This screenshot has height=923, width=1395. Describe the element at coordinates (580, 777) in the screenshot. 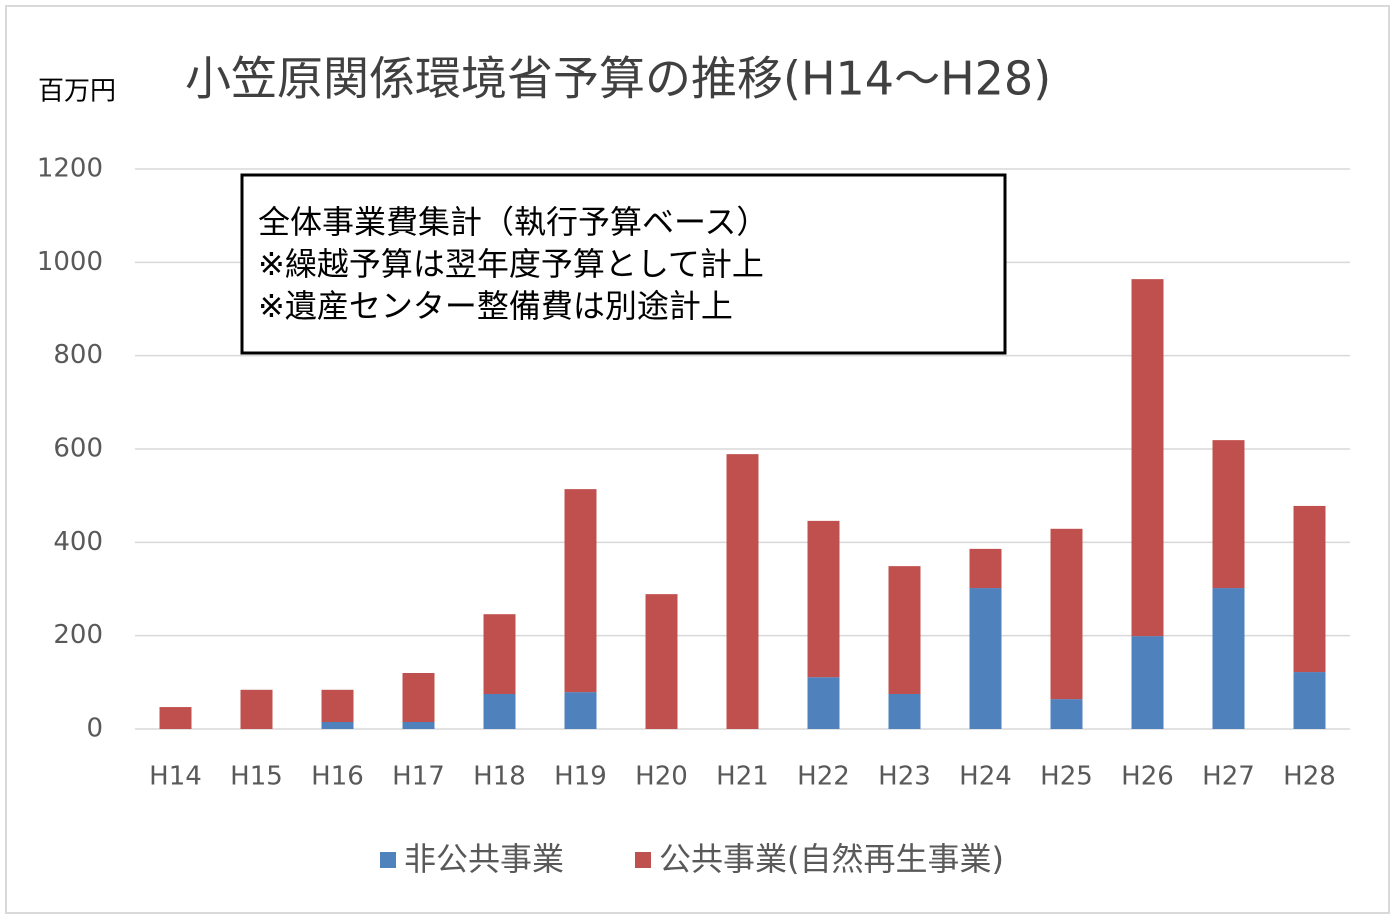

I see `x-tick-label: H19` at that location.